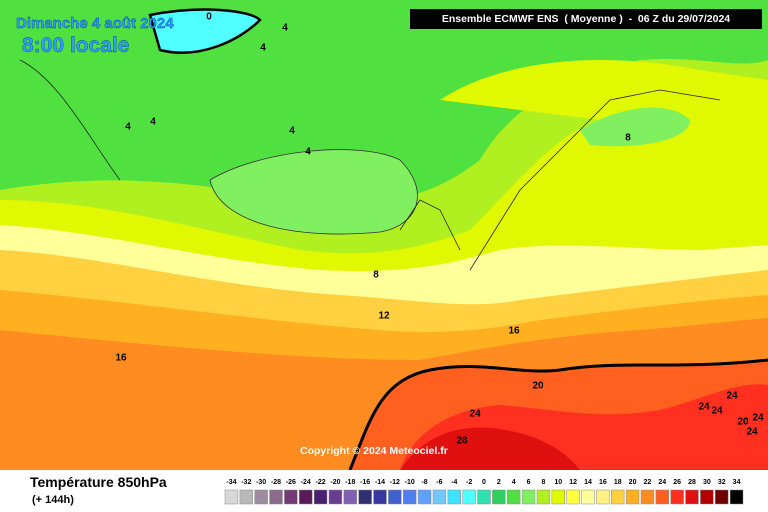 Image resolution: width=768 pixels, height=512 pixels. I want to click on legend-label: 10, so click(558, 482).